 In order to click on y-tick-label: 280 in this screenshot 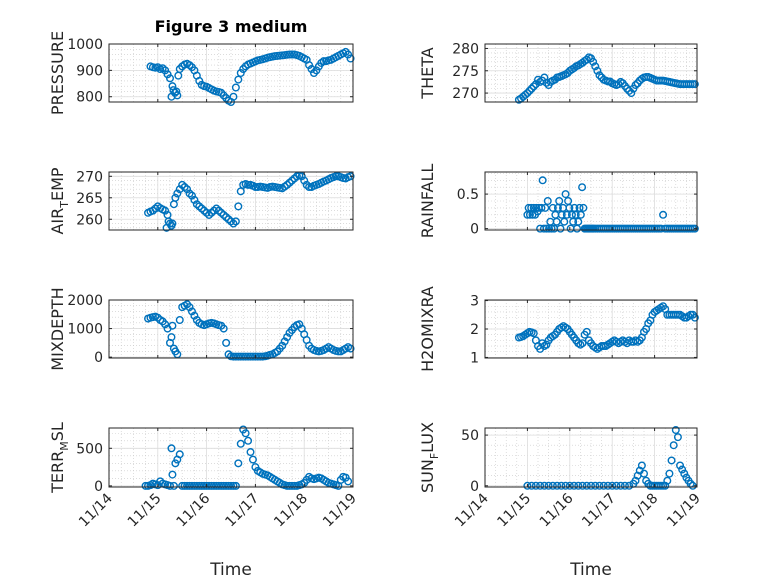, I will do `click(465, 49)`.